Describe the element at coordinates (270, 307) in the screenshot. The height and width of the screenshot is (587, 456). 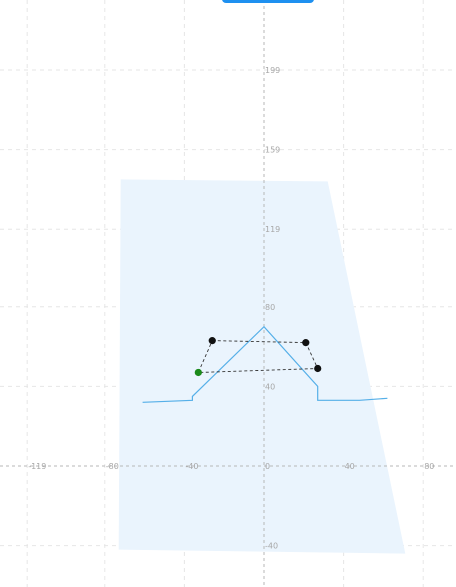
I see `y-tick-label: 80` at that location.